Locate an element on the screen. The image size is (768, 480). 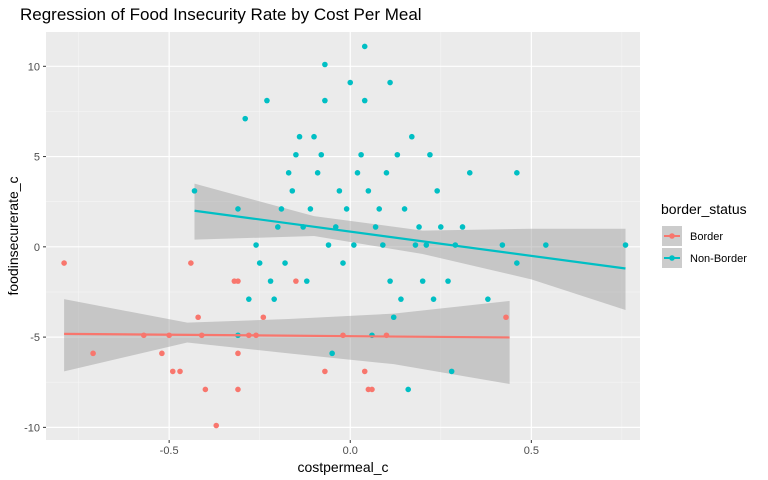
x-tick-label: -0.5 is located at coordinates (169, 451).